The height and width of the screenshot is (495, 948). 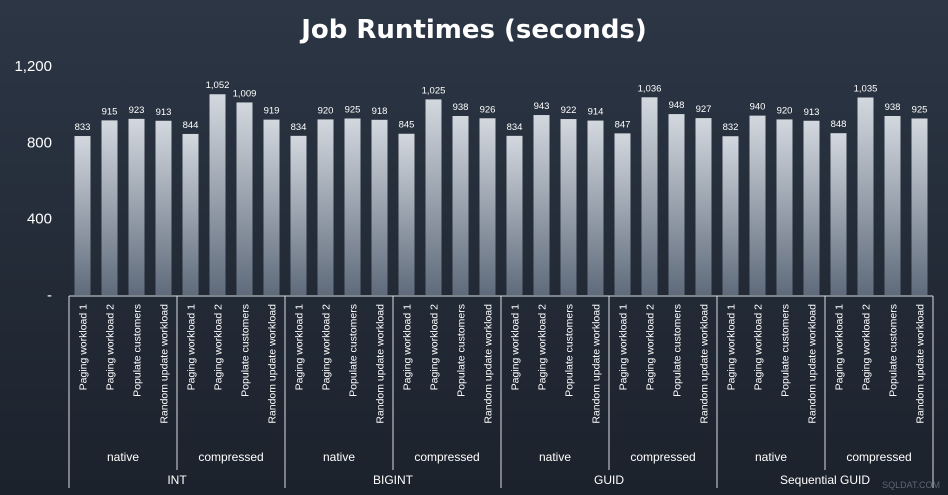 I want to click on group-label: BIGINT, so click(x=393, y=480).